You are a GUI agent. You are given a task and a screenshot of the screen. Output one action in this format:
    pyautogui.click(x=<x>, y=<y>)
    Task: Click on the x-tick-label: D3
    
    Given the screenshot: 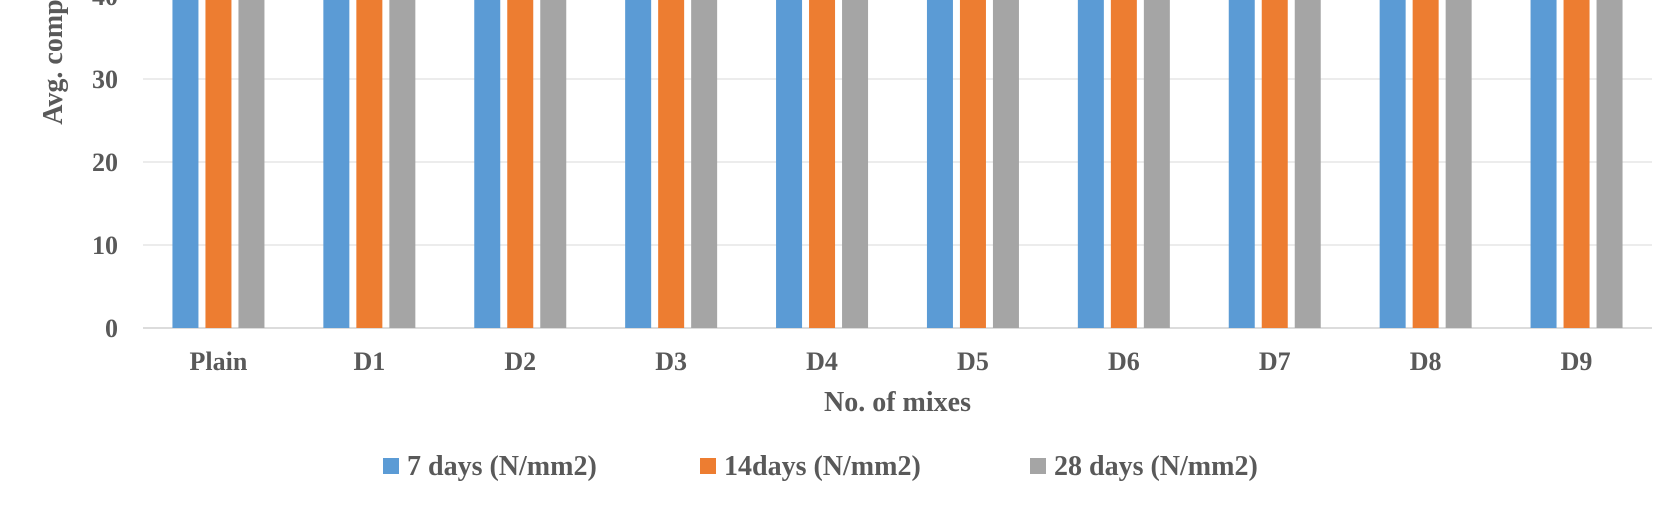 What is the action you would take?
    pyautogui.click(x=671, y=361)
    